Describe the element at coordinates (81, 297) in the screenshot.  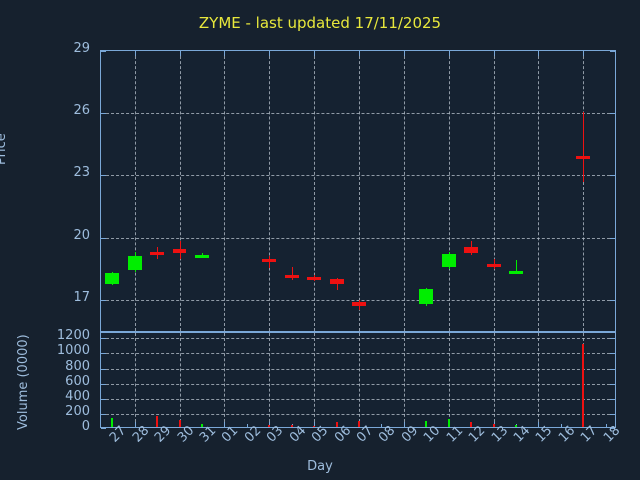
I see `price-tick-label: 17` at that location.